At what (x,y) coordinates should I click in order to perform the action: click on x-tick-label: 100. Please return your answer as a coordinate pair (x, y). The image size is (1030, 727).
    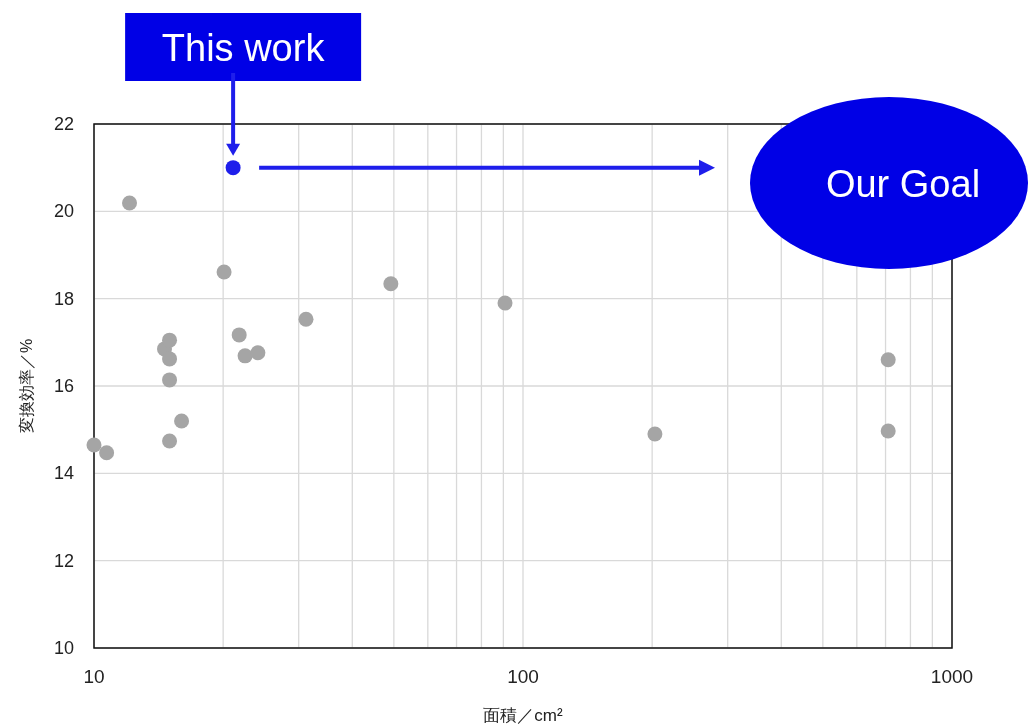
    Looking at the image, I should click on (523, 676).